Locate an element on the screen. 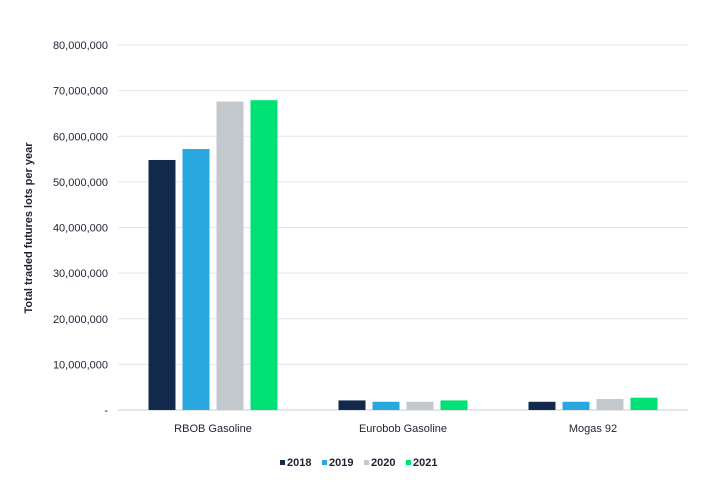 The image size is (720, 500). y-tick-label: 20,000,000 is located at coordinates (80, 320).